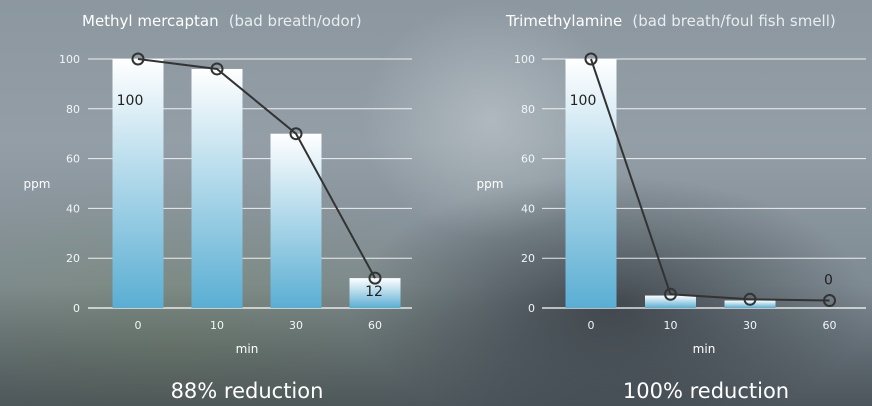 The height and width of the screenshot is (406, 872). Describe the element at coordinates (222, 20) in the screenshot. I see `chart-title: Methyl mercaptan (bad breath/odor)` at that location.